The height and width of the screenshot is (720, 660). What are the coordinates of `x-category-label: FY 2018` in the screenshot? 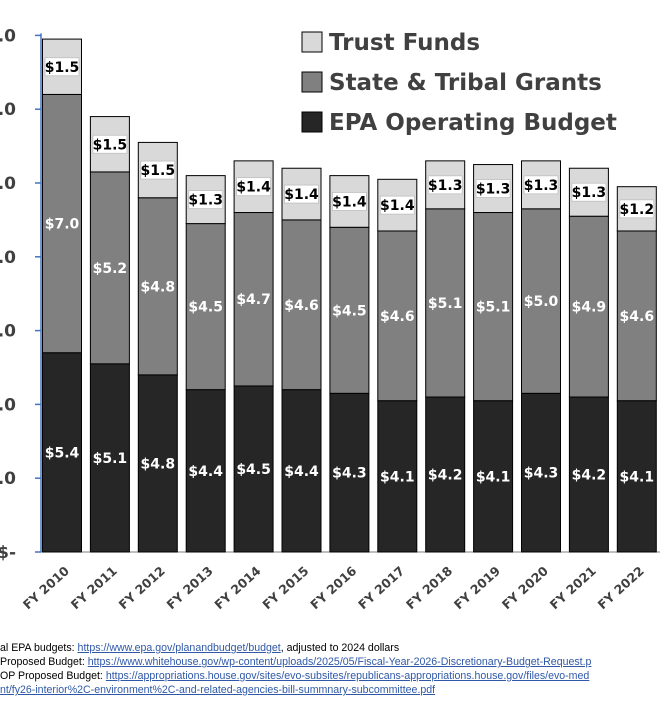 It's located at (429, 587).